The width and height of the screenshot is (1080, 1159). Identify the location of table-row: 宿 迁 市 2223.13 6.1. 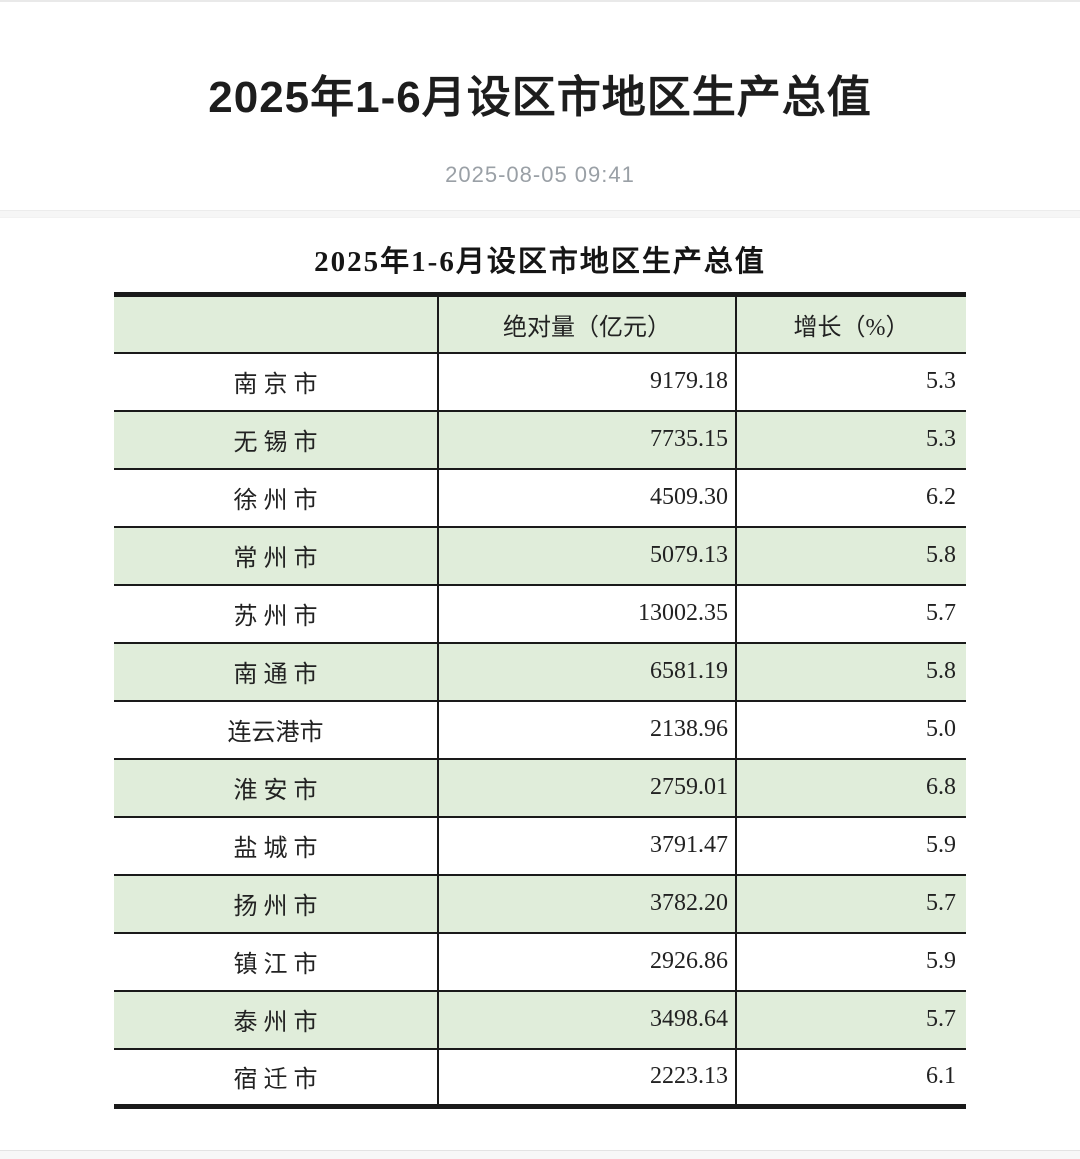
(540, 1078).